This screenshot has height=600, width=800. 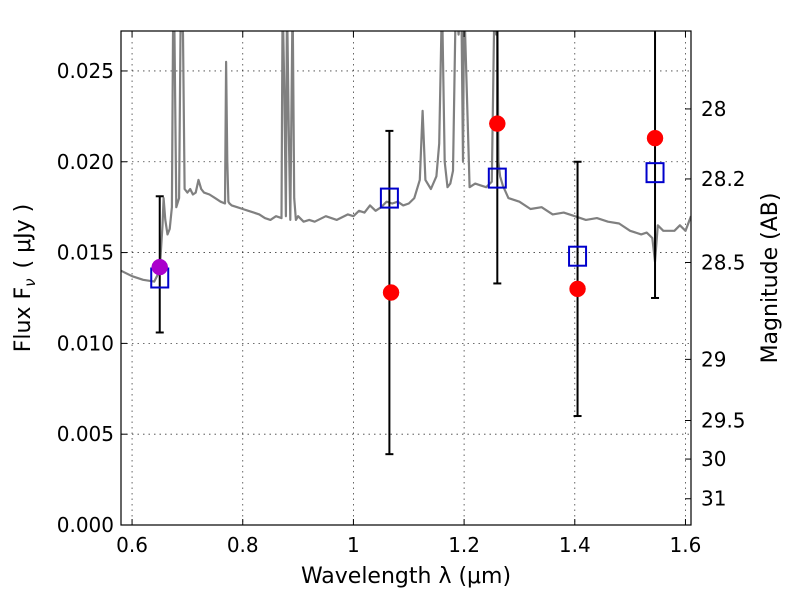 What do you see at coordinates (132, 545) in the screenshot?
I see `x-tick-label: 0.6` at bounding box center [132, 545].